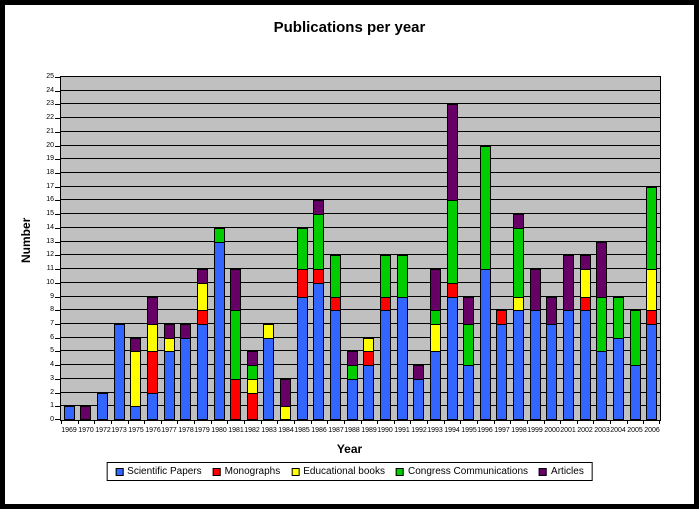 The width and height of the screenshot is (699, 509). Describe the element at coordinates (652, 430) in the screenshot. I see `x-tick-label: 2006` at that location.